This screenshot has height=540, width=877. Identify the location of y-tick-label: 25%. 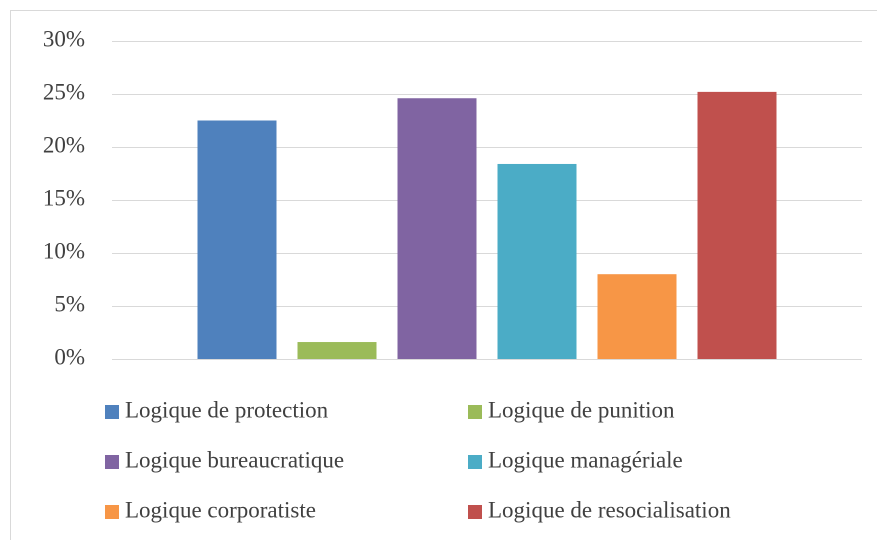
(64, 91).